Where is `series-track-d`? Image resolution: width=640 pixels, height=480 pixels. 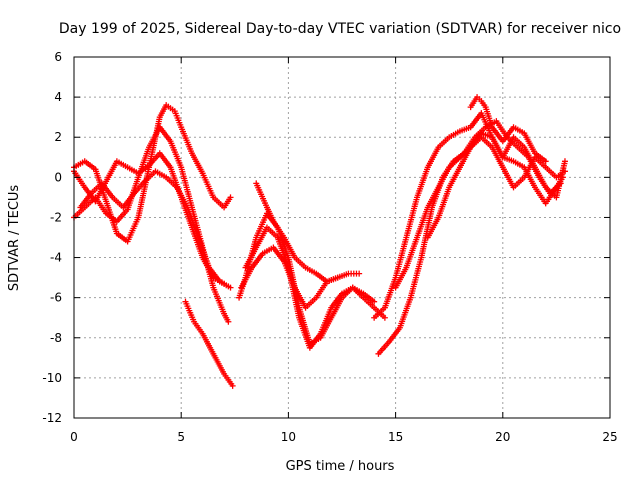
series-track-d is located at coordinates (155, 229).